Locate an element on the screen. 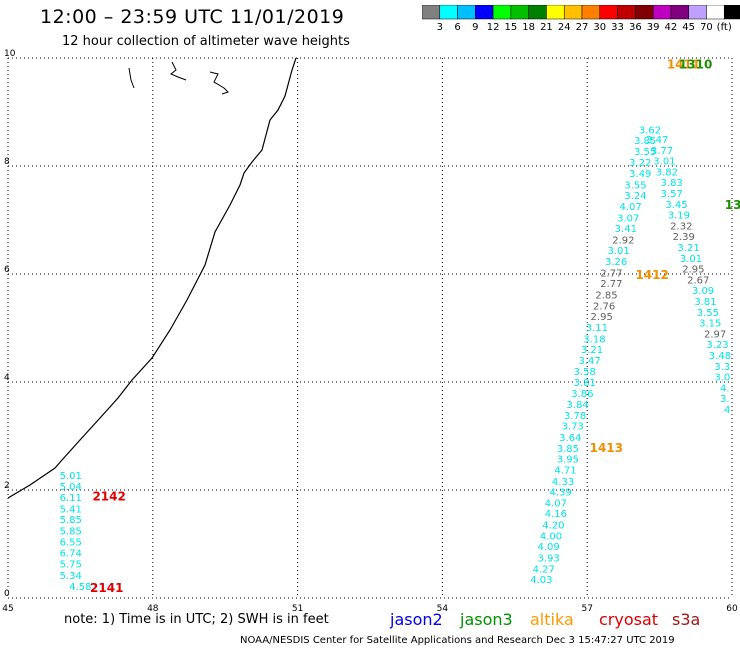  scale-tick-label: 36 is located at coordinates (635, 27).